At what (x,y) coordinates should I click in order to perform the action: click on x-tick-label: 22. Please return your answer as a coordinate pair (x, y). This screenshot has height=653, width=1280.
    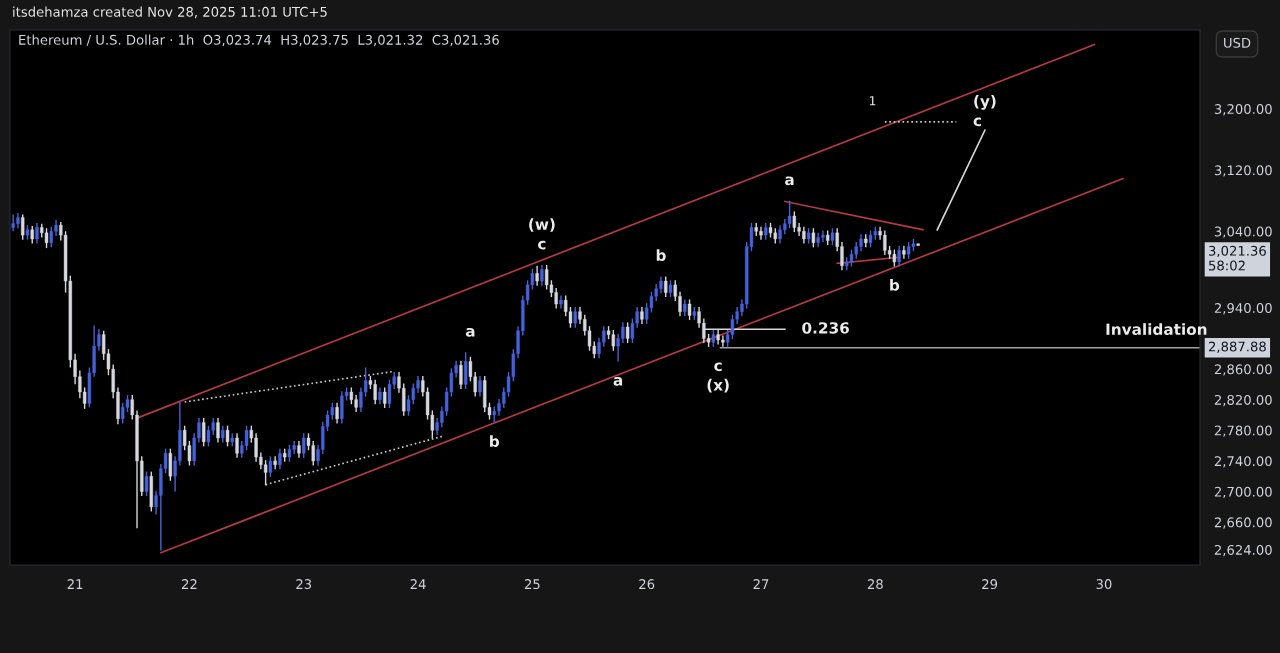
    Looking at the image, I should click on (189, 584).